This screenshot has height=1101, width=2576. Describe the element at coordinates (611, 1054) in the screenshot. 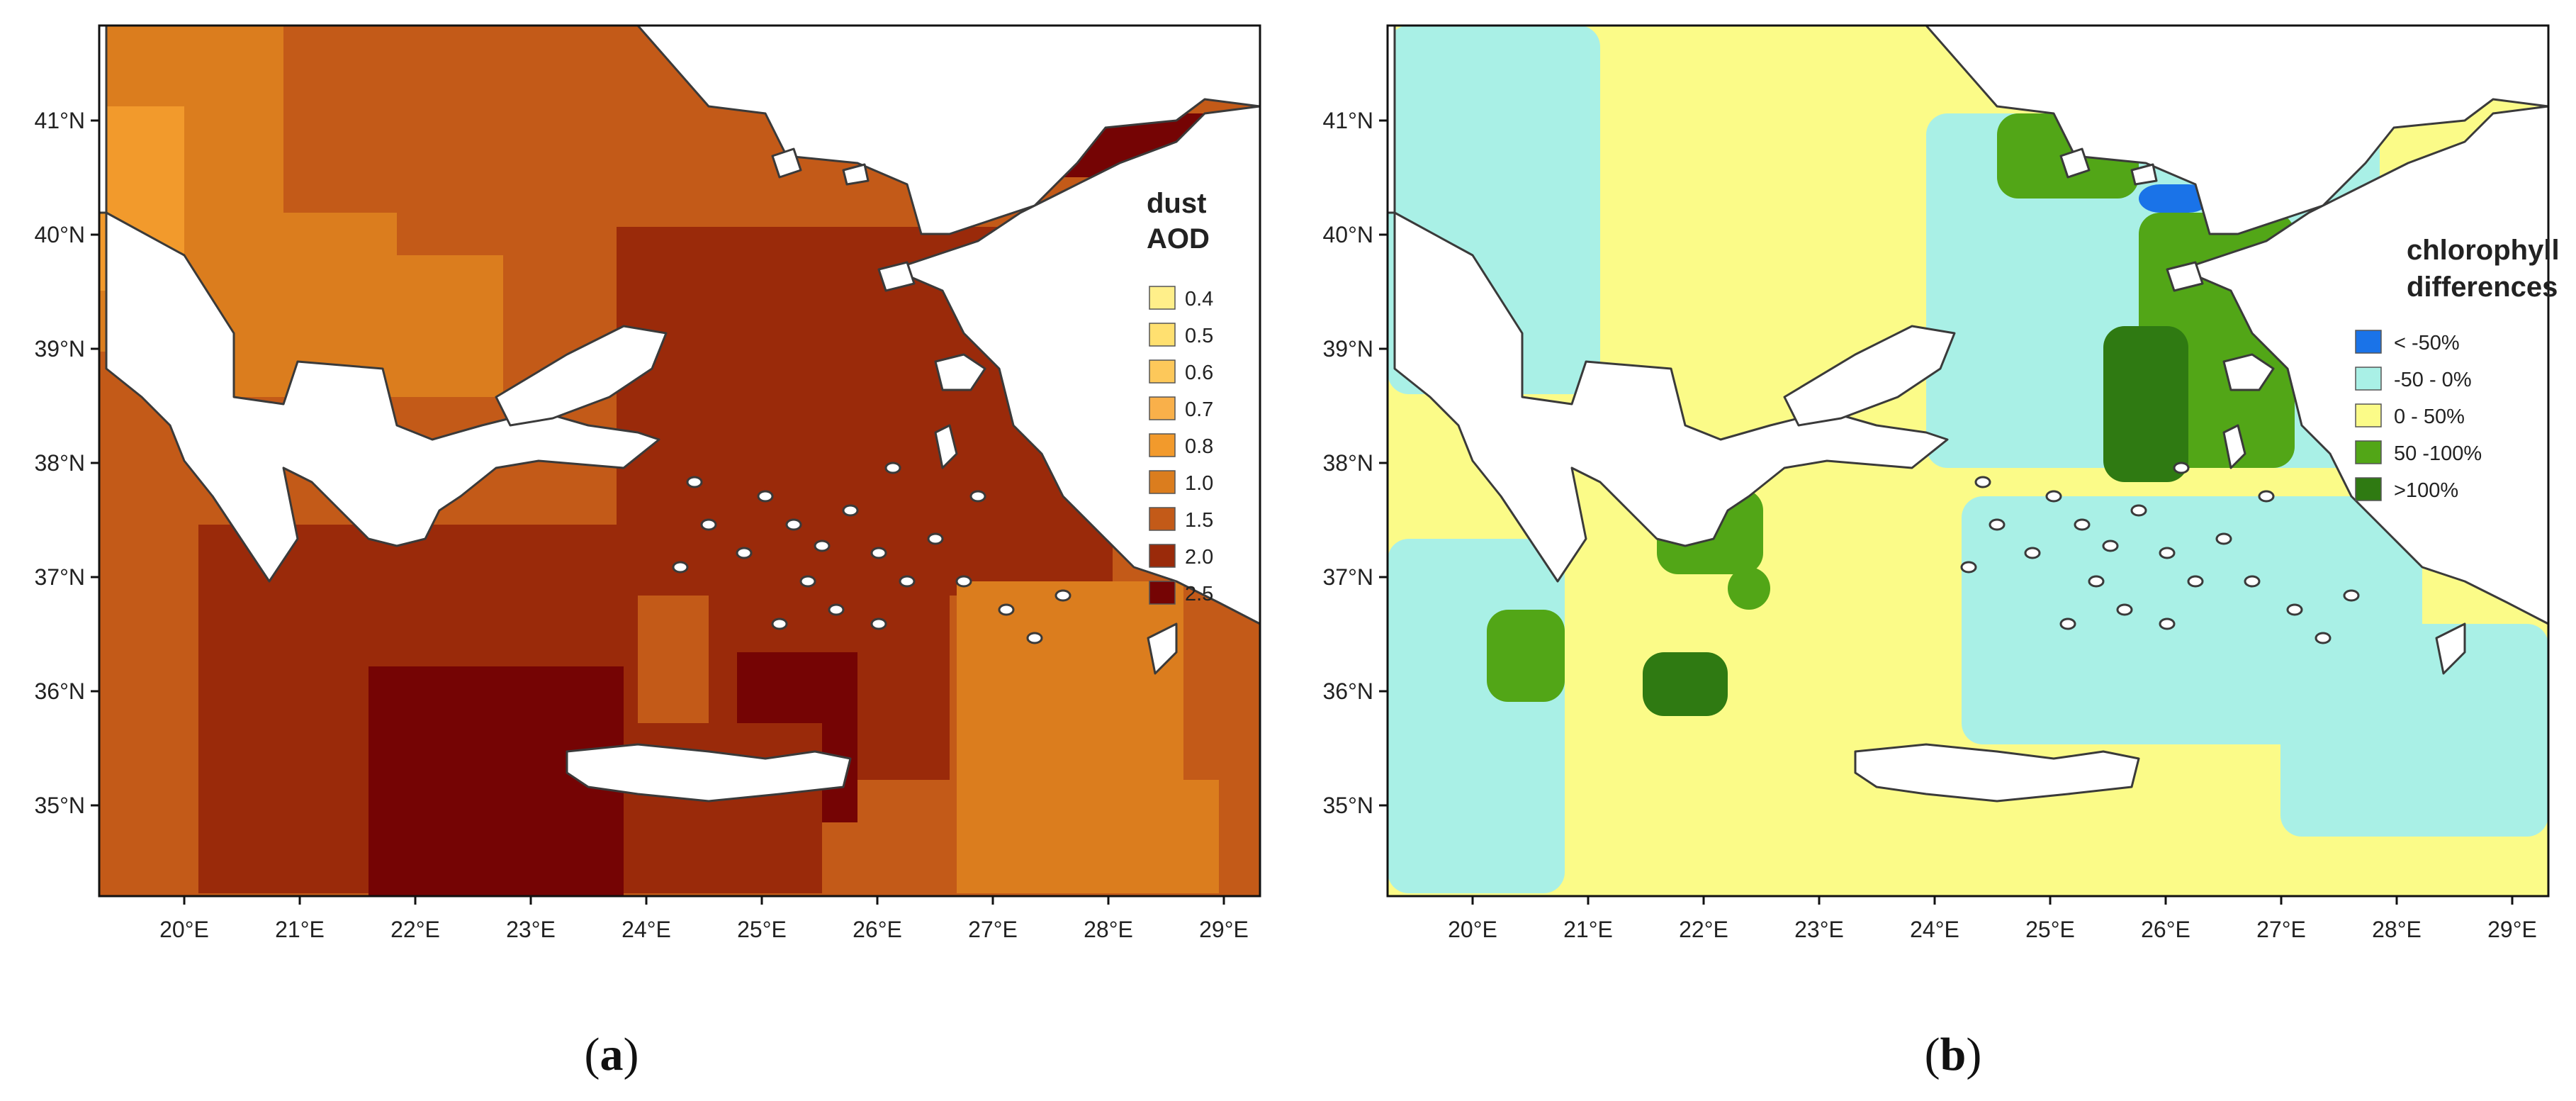

I see `caption-a: (a)` at that location.